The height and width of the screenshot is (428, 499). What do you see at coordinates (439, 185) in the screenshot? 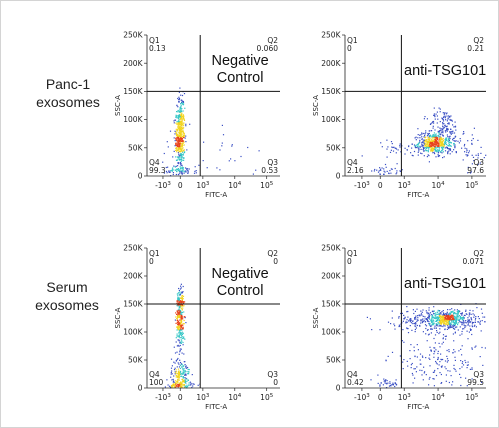
I see `x-tick-label: 104` at bounding box center [439, 185].